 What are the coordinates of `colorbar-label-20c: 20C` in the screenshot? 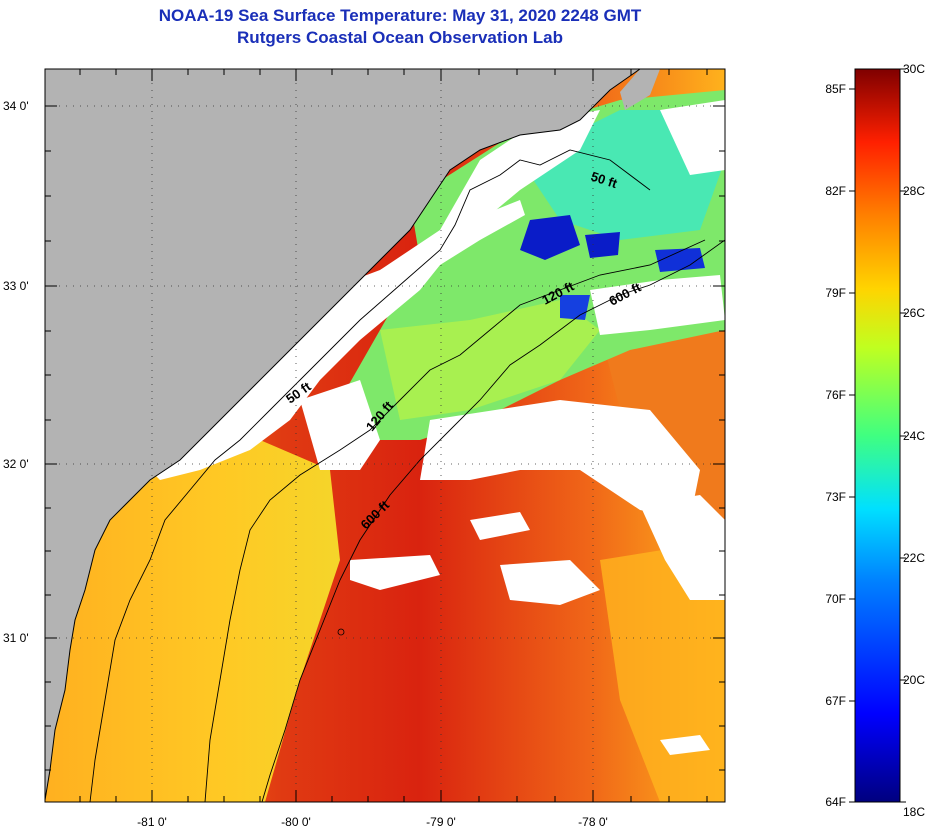 It's located at (914, 680).